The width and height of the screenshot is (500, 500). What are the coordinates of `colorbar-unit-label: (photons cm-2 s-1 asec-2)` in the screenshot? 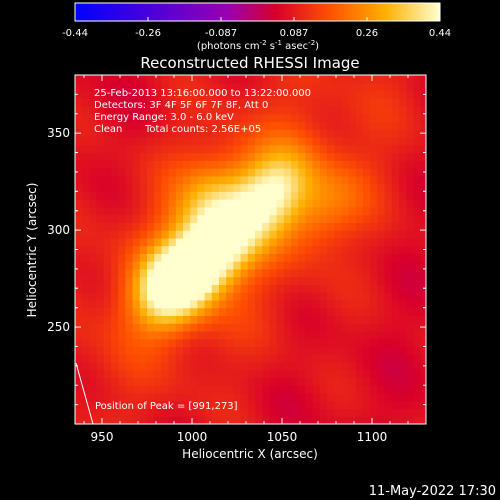 It's located at (258, 45).